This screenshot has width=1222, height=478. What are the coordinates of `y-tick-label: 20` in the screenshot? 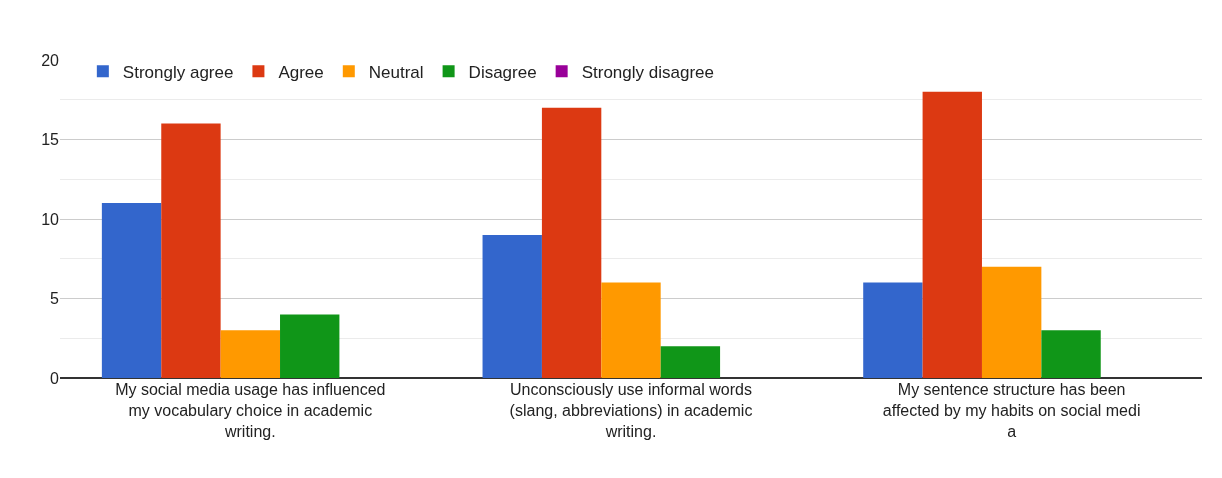 It's located at (50, 60).